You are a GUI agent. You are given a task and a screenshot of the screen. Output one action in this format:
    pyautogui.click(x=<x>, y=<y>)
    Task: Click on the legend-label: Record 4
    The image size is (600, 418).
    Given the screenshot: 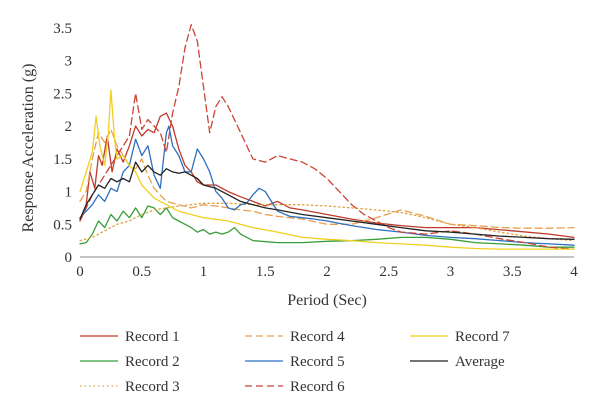 What is the action you would take?
    pyautogui.click(x=317, y=337)
    